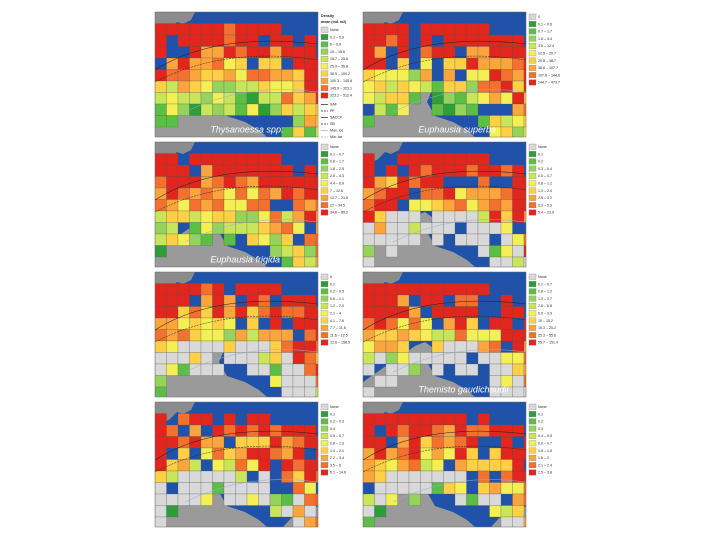 Image resolution: width=720 pixels, height=540 pixels. Describe the element at coordinates (337, 52) in the screenshot. I see `legend-label: 10 – 15.6` at that location.